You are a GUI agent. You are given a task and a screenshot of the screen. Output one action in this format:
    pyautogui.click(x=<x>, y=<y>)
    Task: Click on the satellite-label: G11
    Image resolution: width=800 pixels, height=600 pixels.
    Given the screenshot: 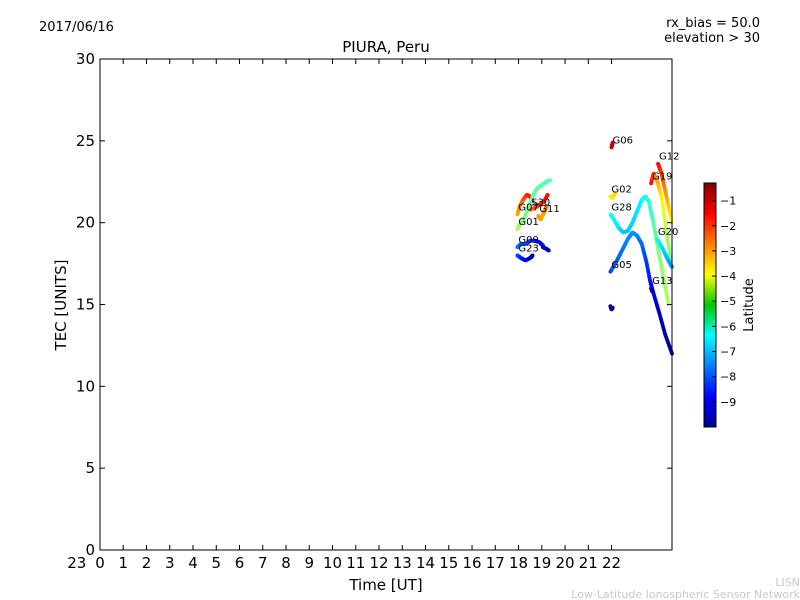 What is the action you would take?
    pyautogui.click(x=549, y=209)
    